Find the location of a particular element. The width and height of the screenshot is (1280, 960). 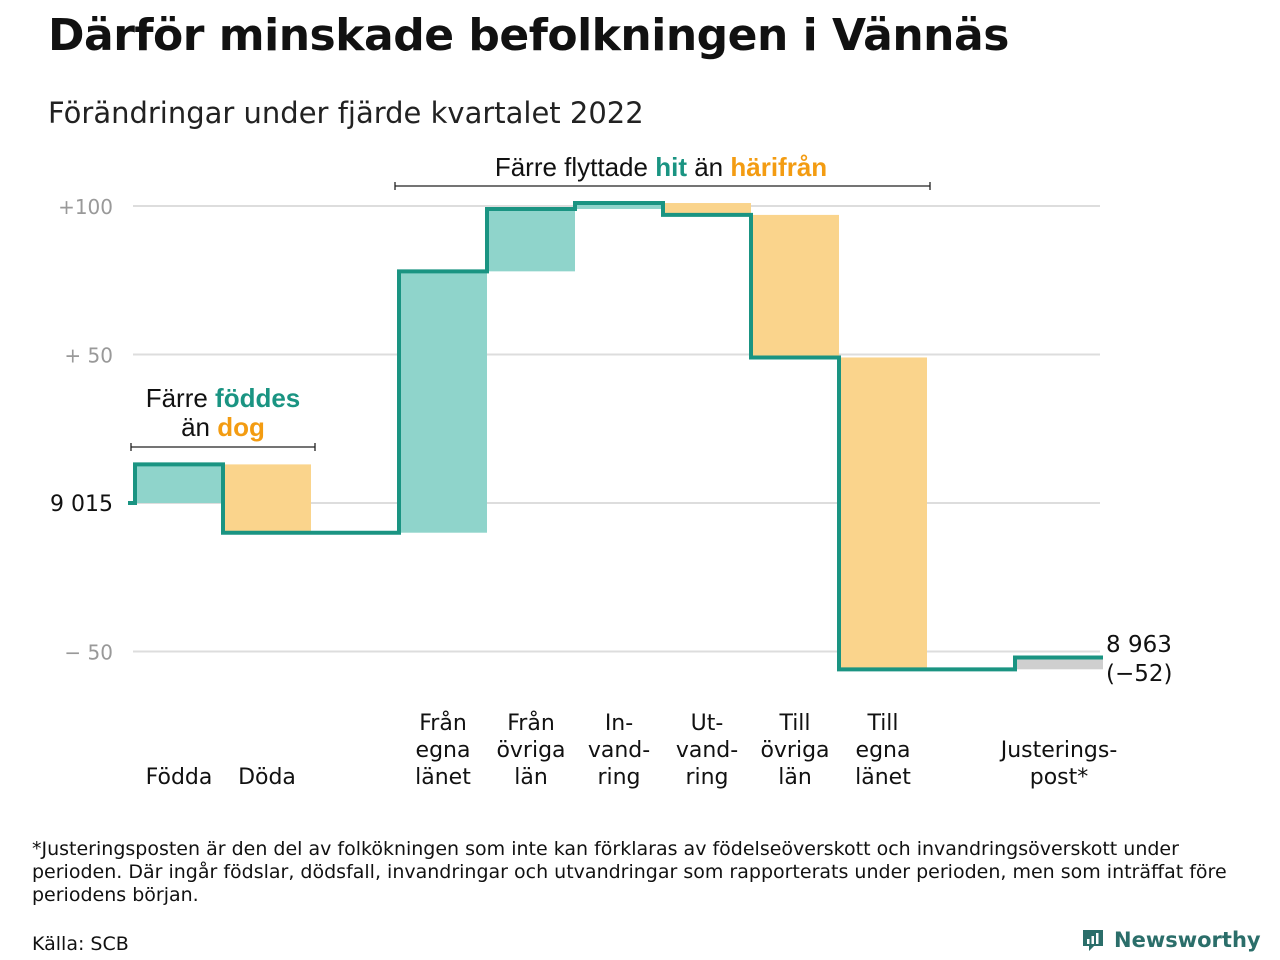

y-tick-label: +100 is located at coordinates (85, 207).